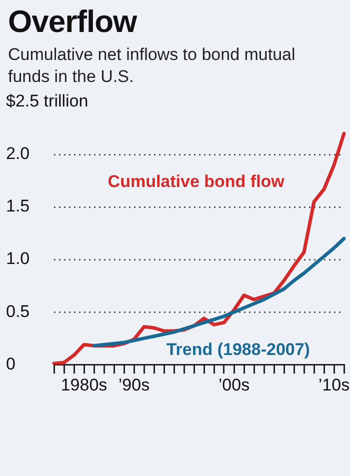  What do you see at coordinates (18, 206) in the screenshot?
I see `y-tick-label: 1.5` at bounding box center [18, 206].